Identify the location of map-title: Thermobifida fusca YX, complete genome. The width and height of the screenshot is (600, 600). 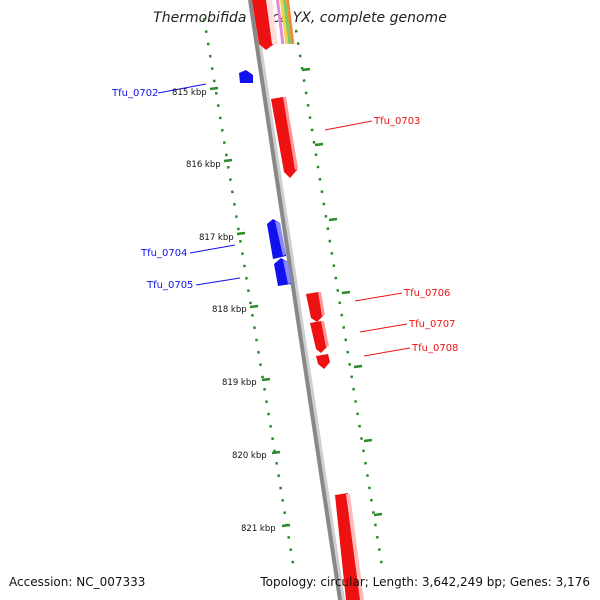
(300, 18).